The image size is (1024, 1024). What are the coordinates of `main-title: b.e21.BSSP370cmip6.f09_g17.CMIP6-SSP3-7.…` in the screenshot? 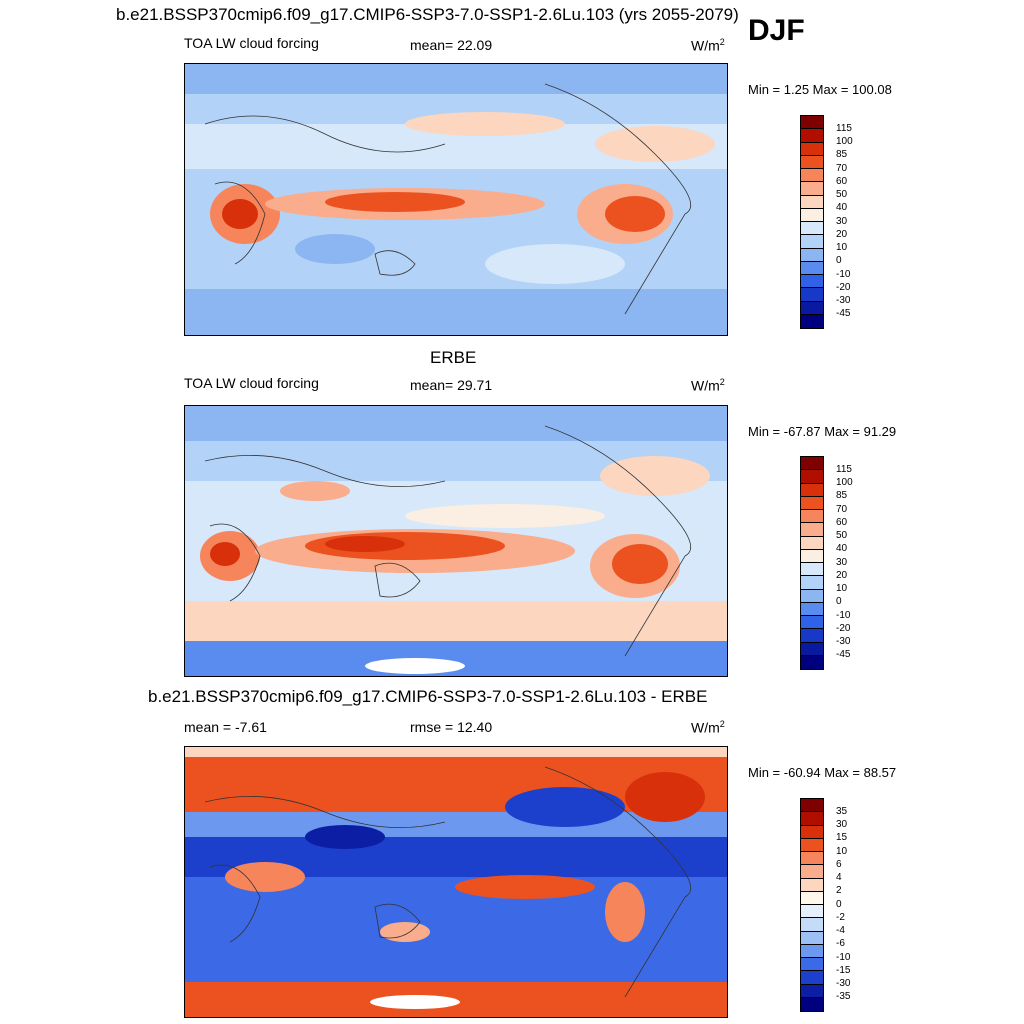 It's located at (427, 14).